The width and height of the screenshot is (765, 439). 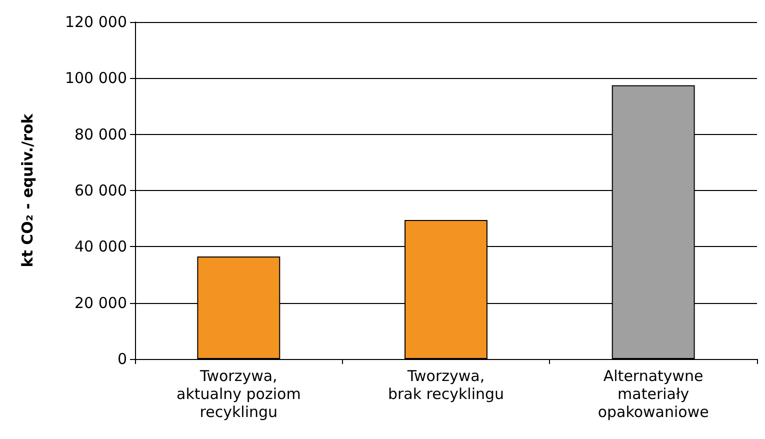 I want to click on y-tick-label: 120 000, so click(x=95, y=22).